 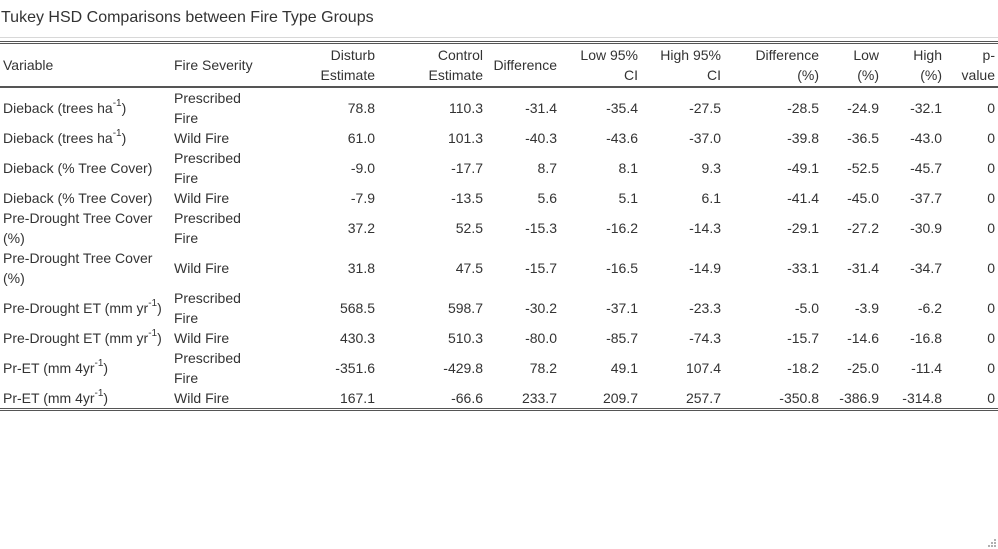 What do you see at coordinates (357, 308) in the screenshot?
I see `cell-disturb-estimate: 568.5` at bounding box center [357, 308].